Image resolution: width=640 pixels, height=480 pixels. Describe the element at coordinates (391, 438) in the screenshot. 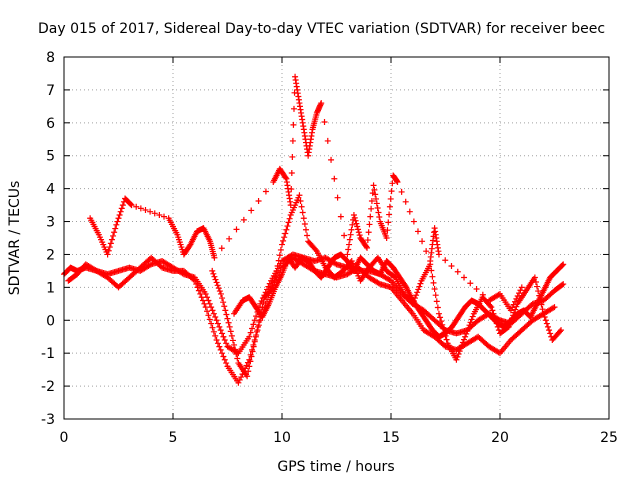

I see `x-tick-label: 15` at that location.